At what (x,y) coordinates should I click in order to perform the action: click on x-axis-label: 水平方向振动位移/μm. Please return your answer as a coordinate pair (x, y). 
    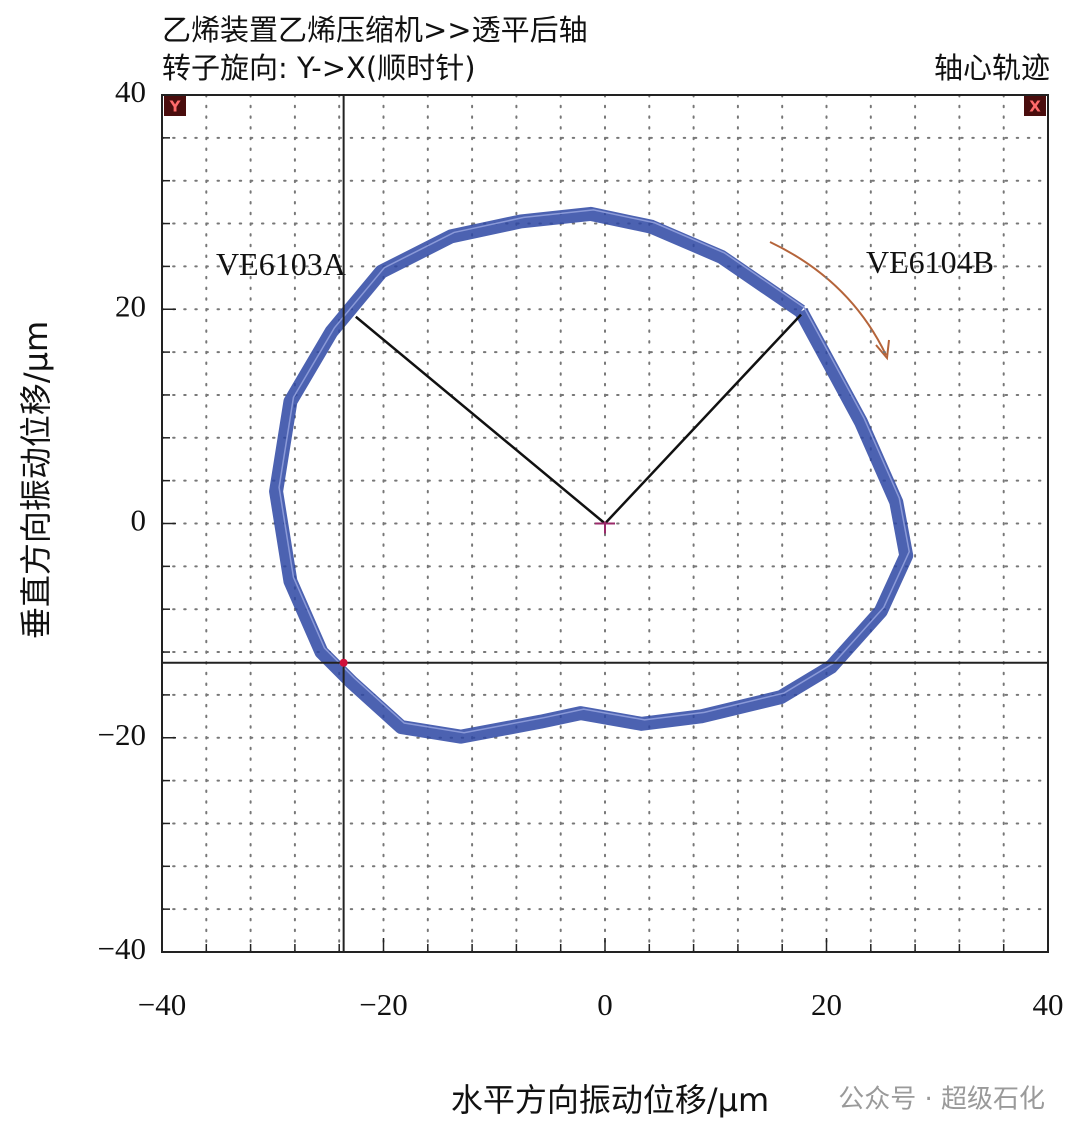
    Looking at the image, I should click on (610, 1100).